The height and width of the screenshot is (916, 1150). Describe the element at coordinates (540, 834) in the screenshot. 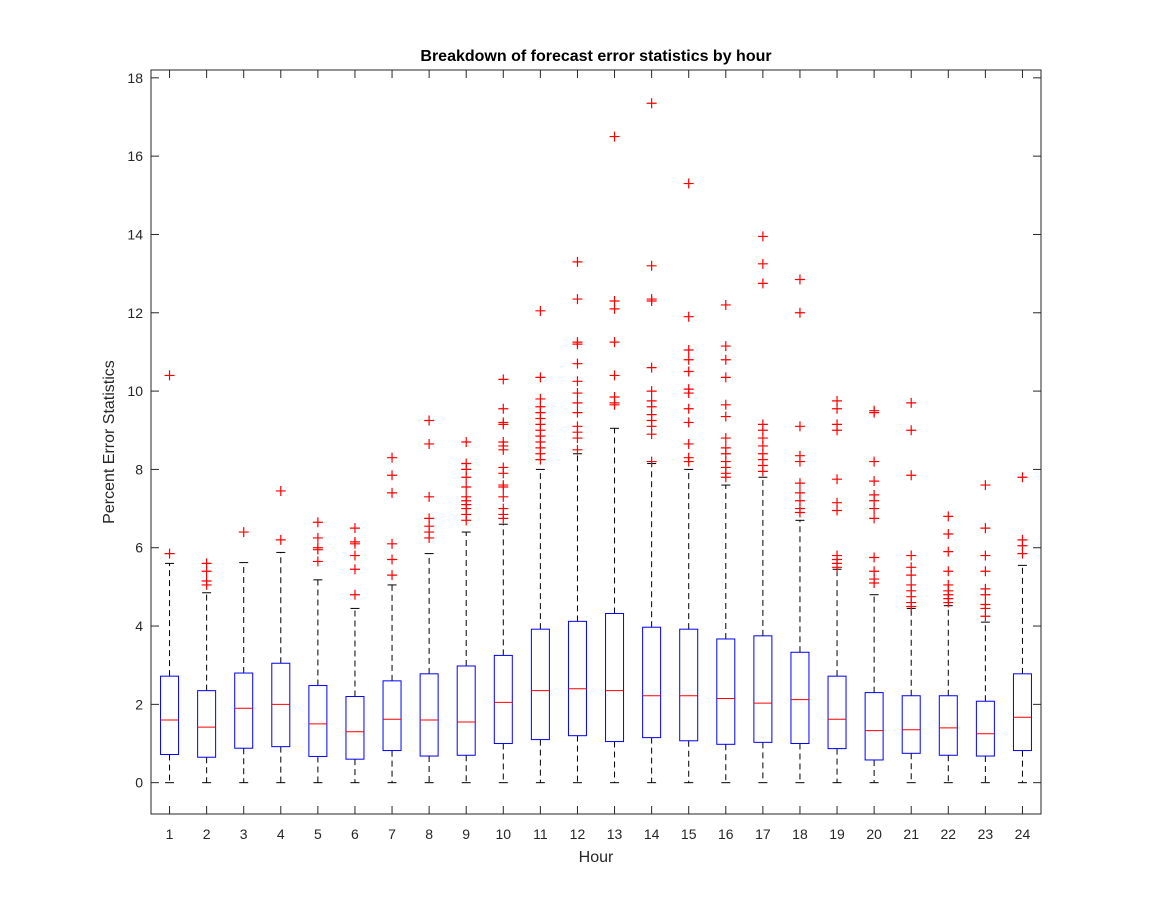

I see `x-tick-label: 11` at that location.